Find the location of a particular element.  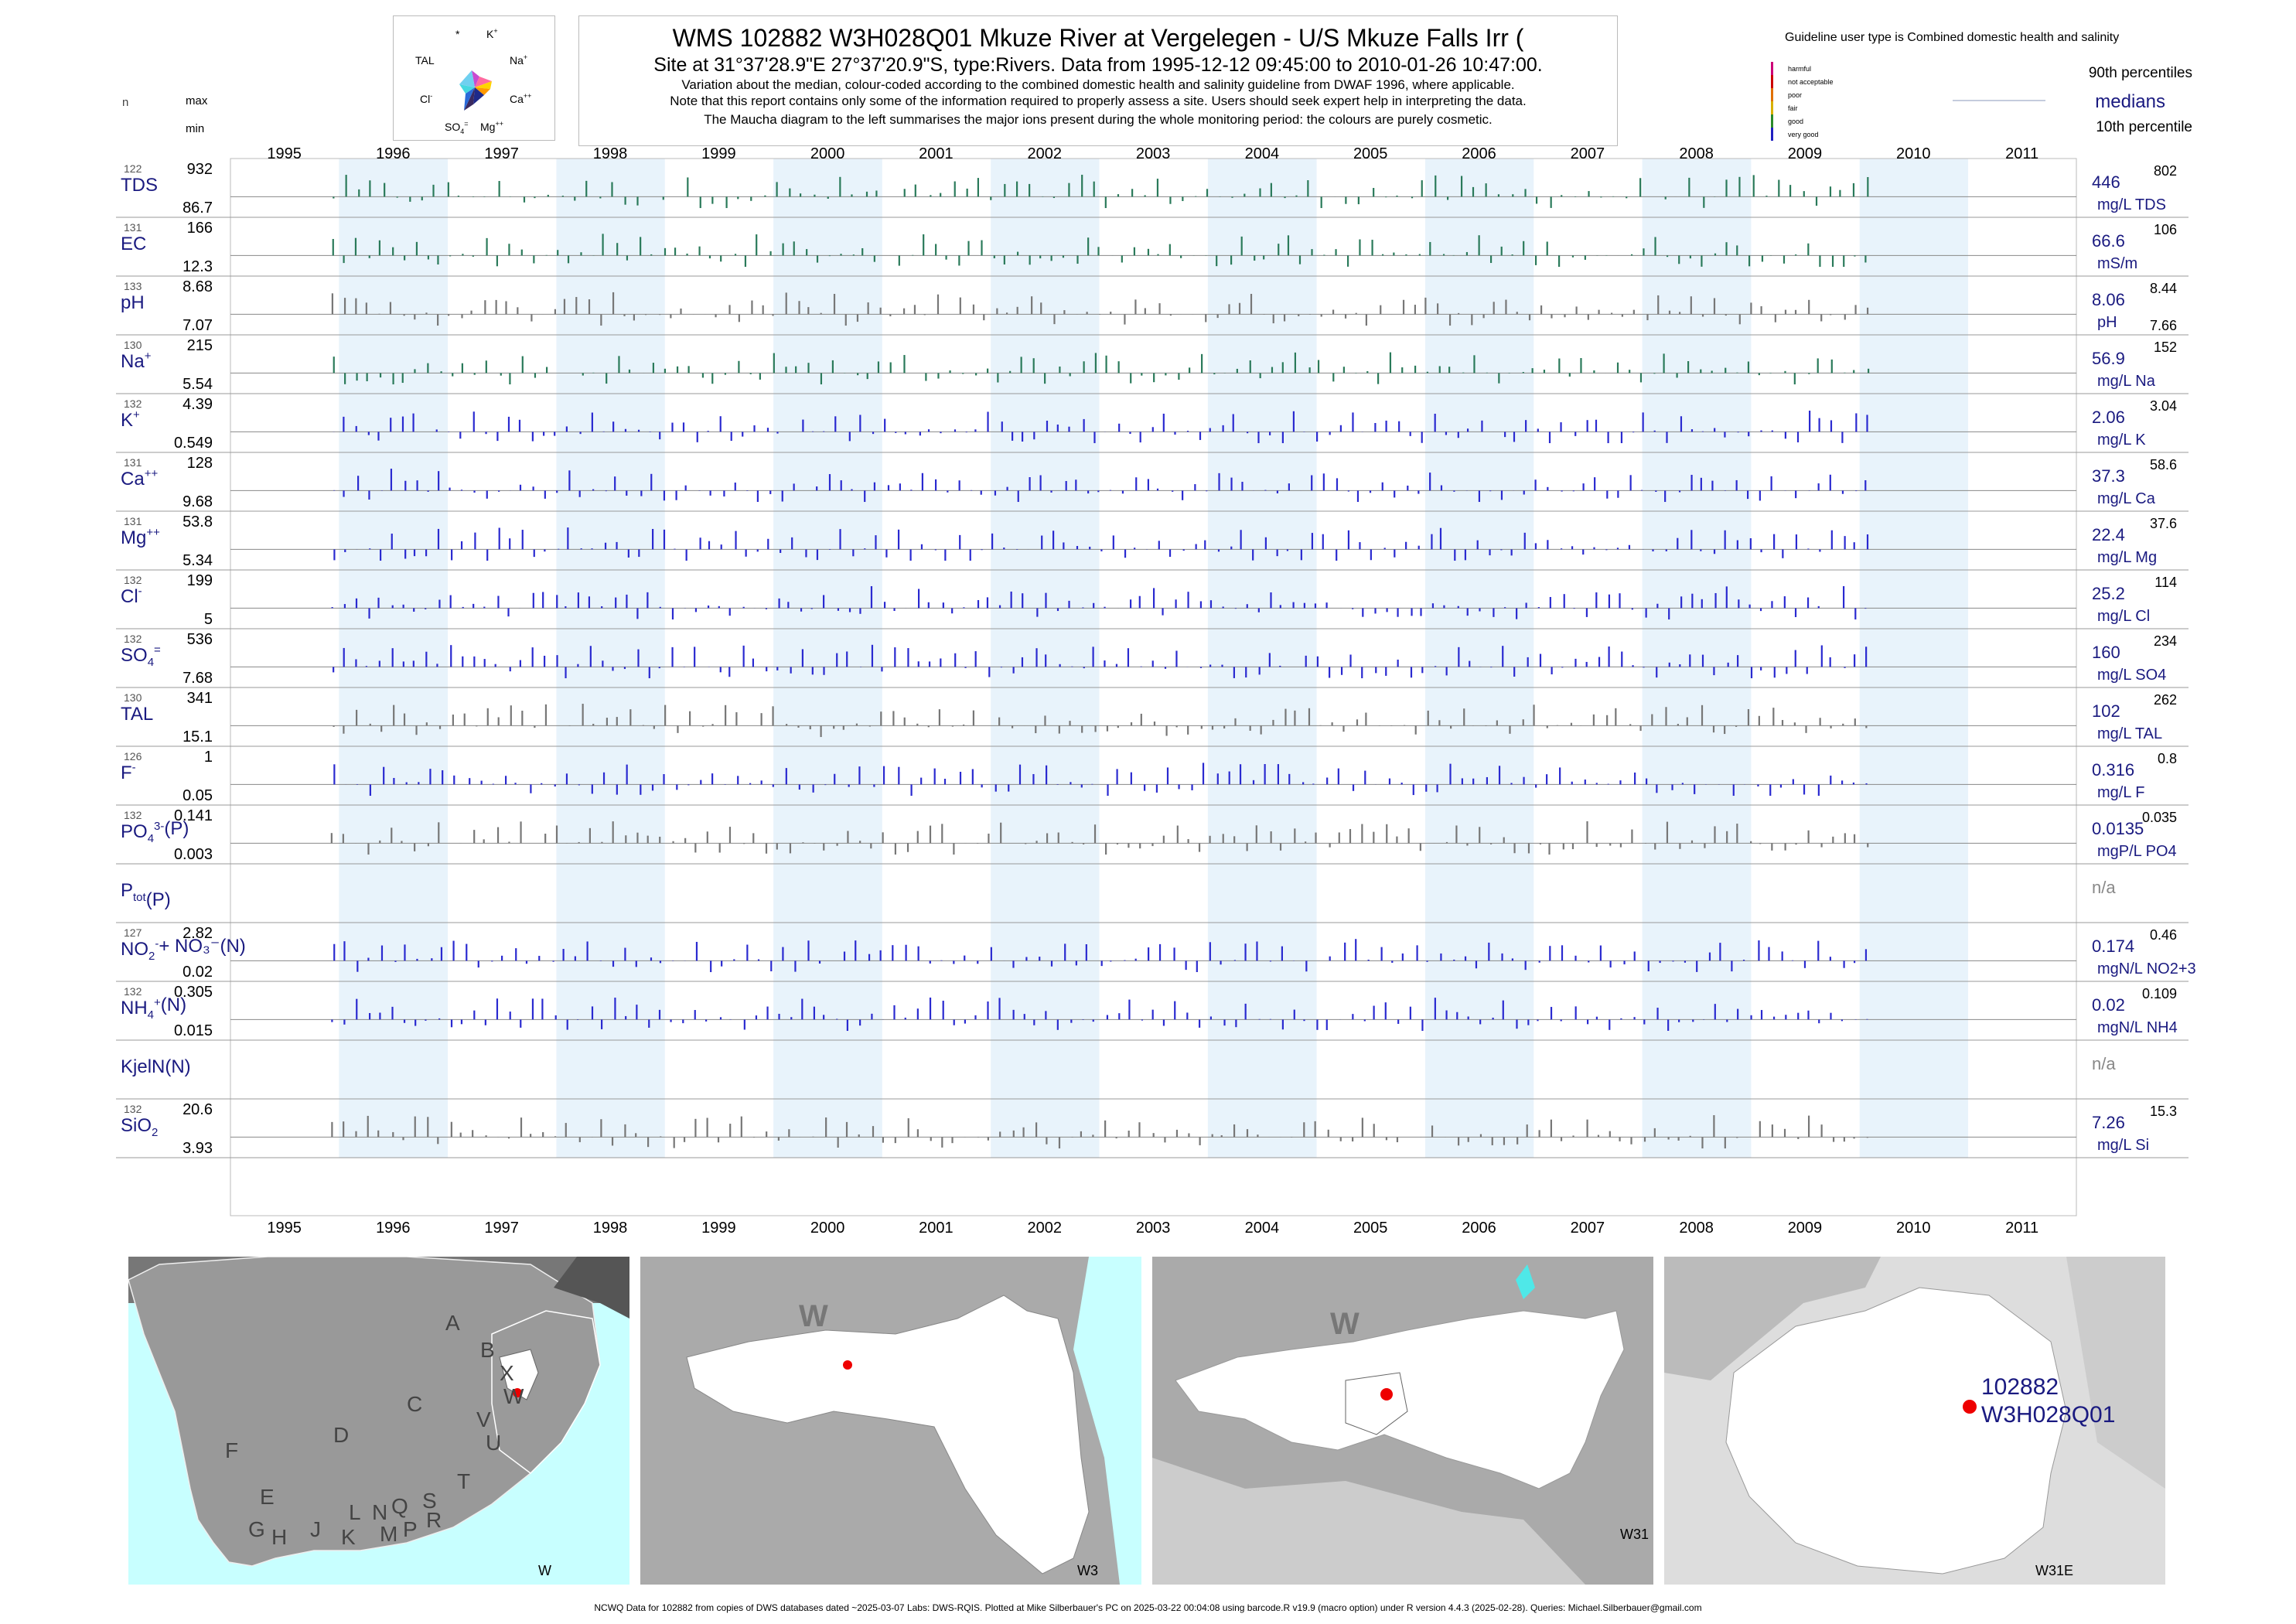

year-tick-top: 2004 is located at coordinates (1262, 153).